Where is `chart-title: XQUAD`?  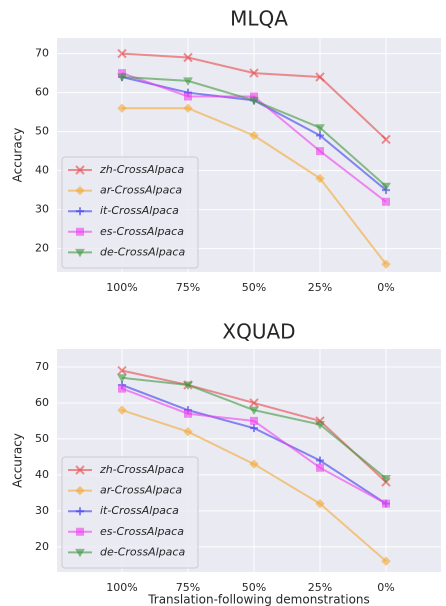 chart-title: XQUAD is located at coordinates (258, 332).